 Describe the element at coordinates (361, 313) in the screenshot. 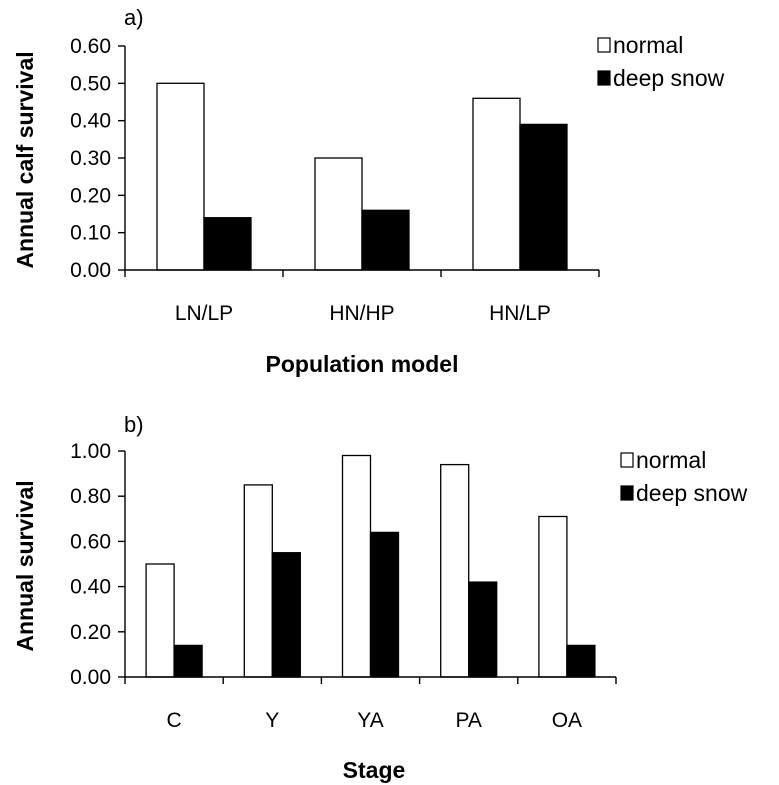

I see `x-tick-label: HN/HP` at that location.